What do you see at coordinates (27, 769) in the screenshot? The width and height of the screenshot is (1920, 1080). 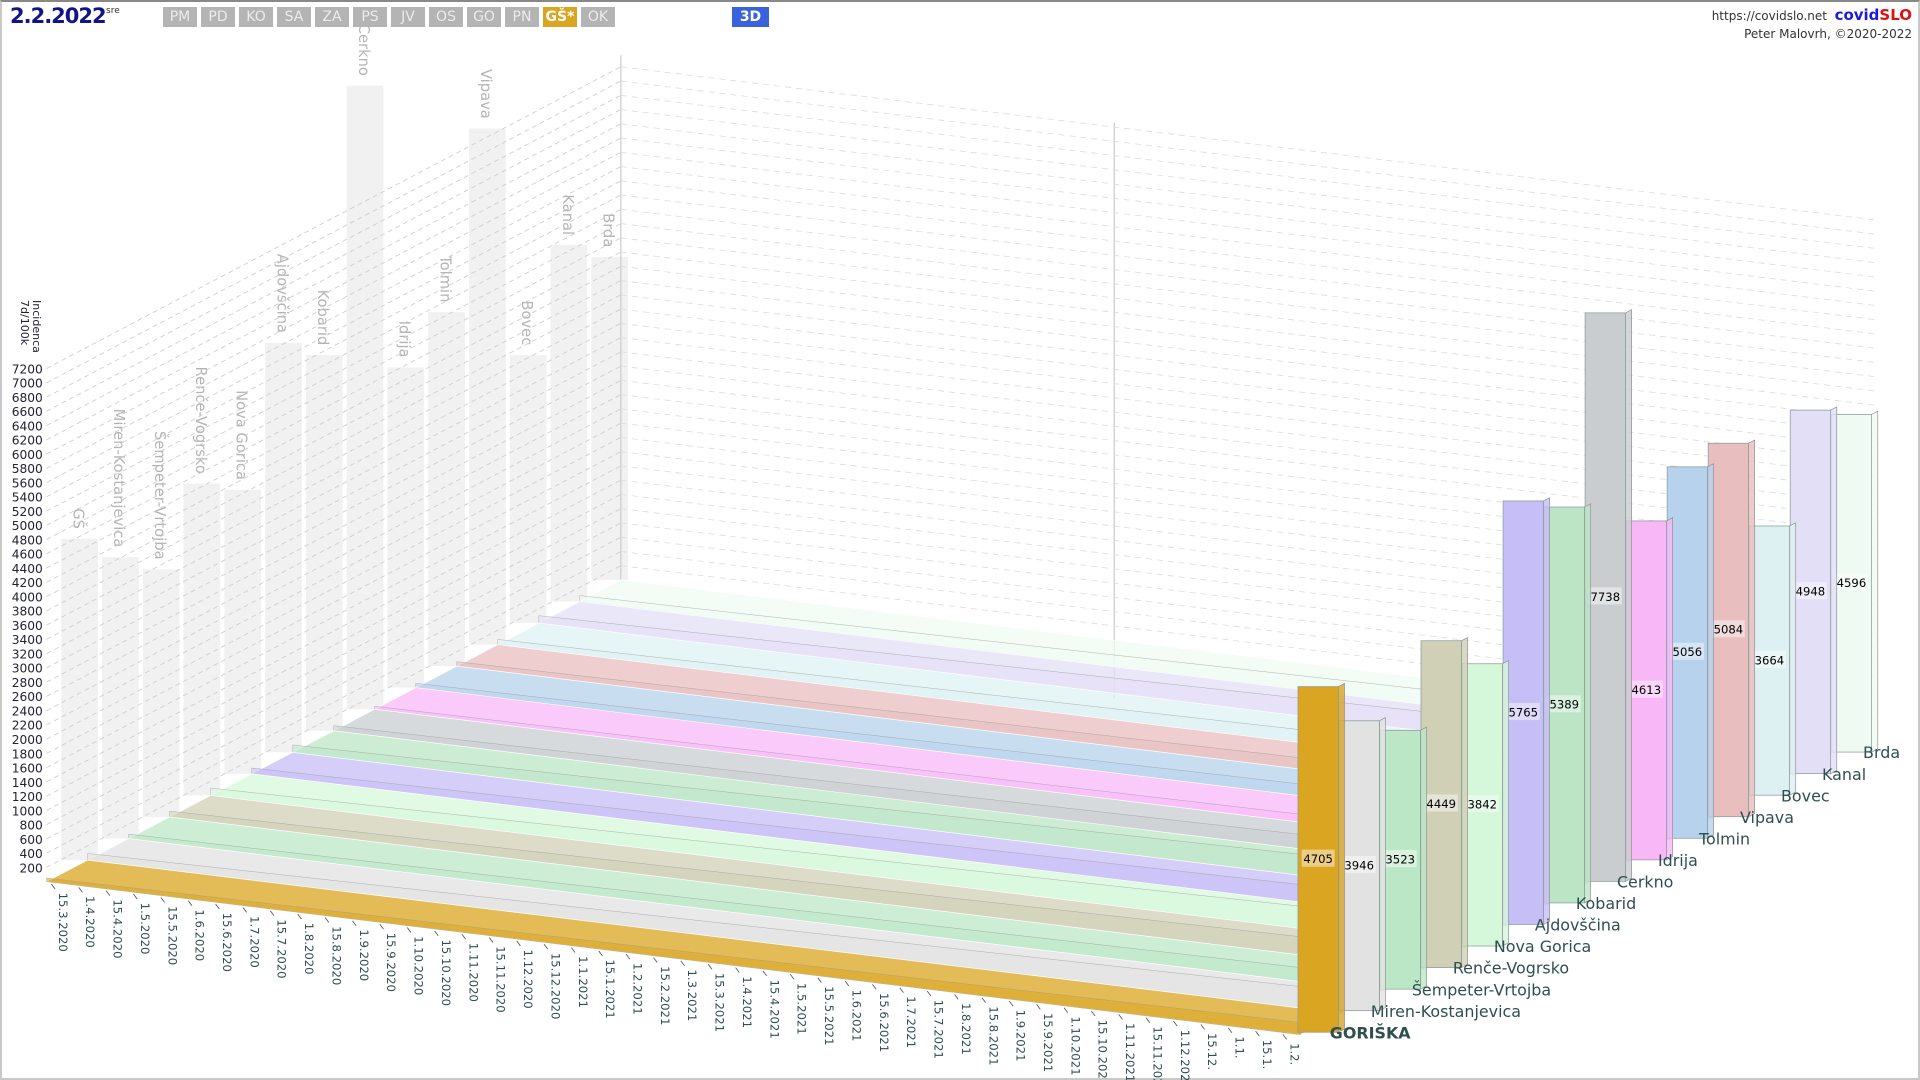 I see `y-tick-label: 1600` at bounding box center [27, 769].